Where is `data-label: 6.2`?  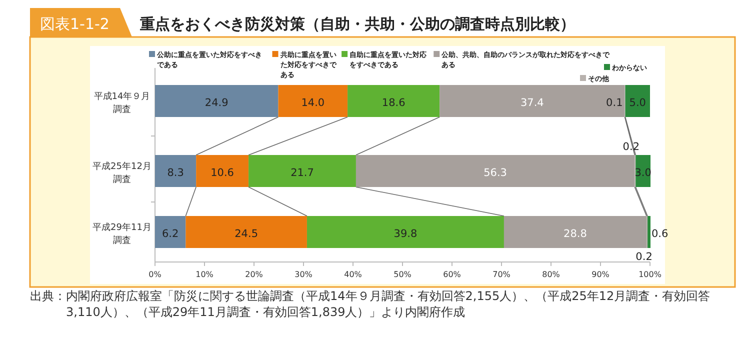
data-label: 6.2 is located at coordinates (170, 234).